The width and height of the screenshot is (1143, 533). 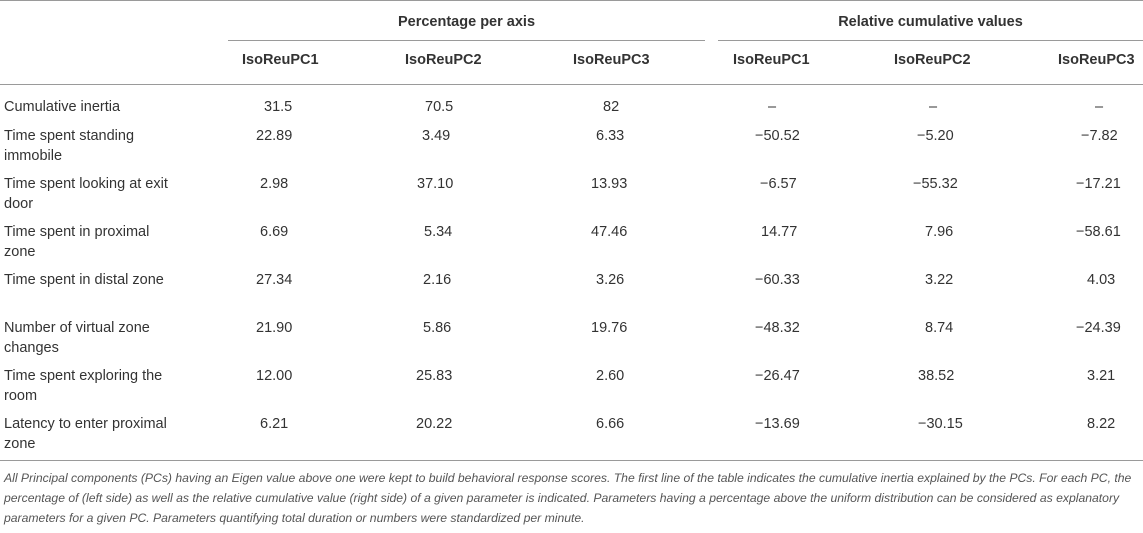 What do you see at coordinates (439, 107) in the screenshot?
I see `table-cell: 70.5` at bounding box center [439, 107].